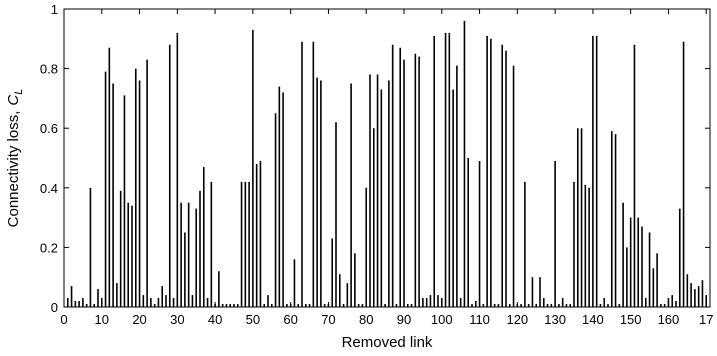 This screenshot has width=717, height=356. I want to click on x-tick-label: 10, so click(102, 319).